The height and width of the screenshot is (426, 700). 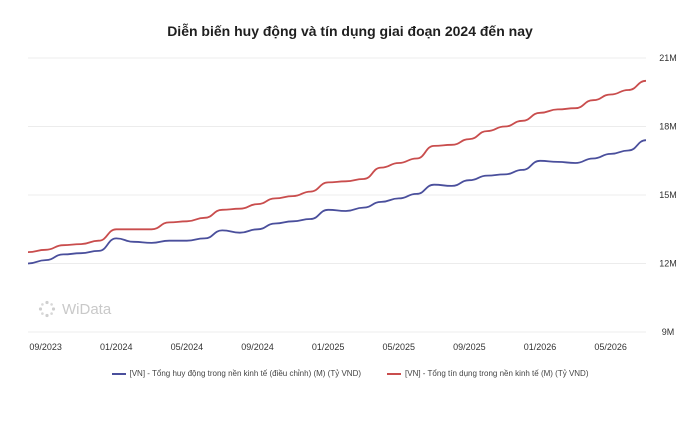 What do you see at coordinates (668, 58) in the screenshot?
I see `y-tick-label: 21M` at bounding box center [668, 58].